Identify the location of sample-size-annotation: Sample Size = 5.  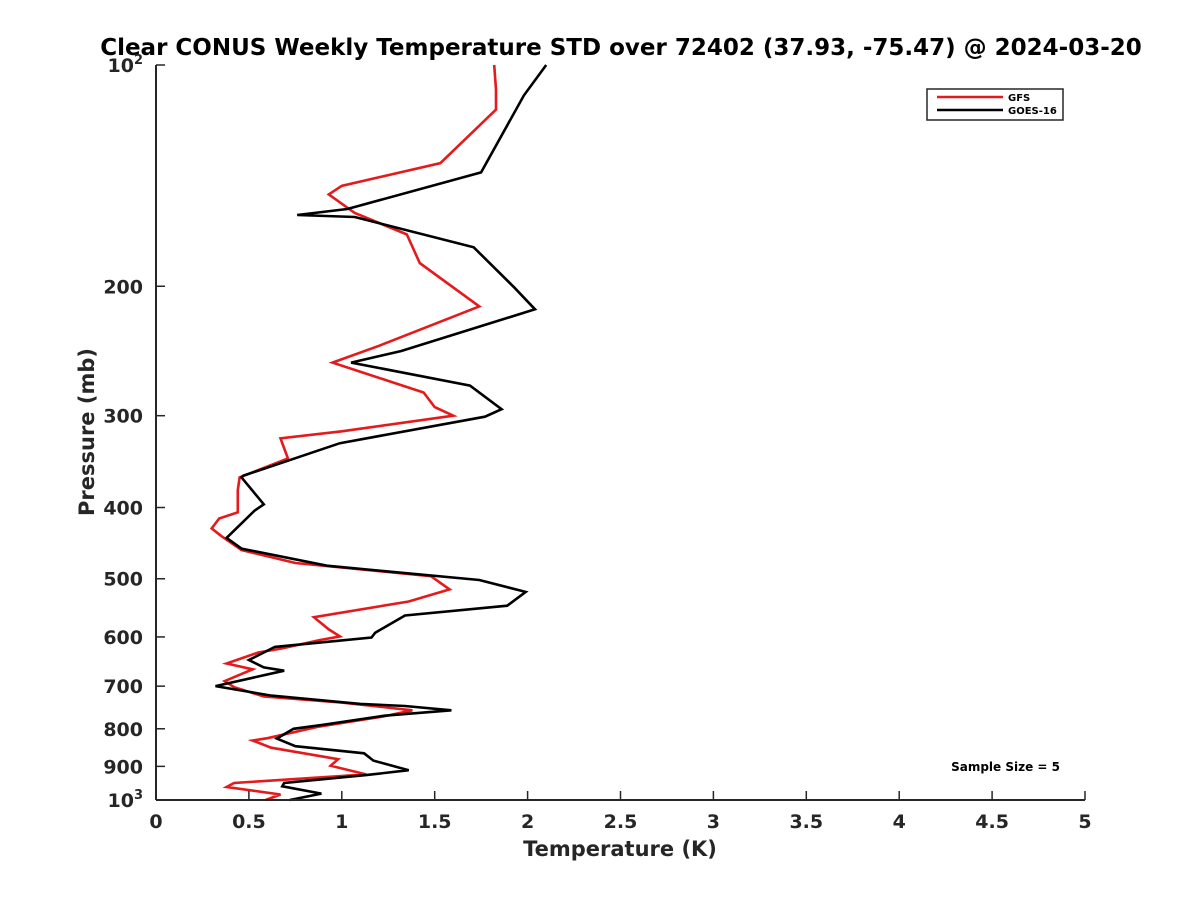
(1005, 767).